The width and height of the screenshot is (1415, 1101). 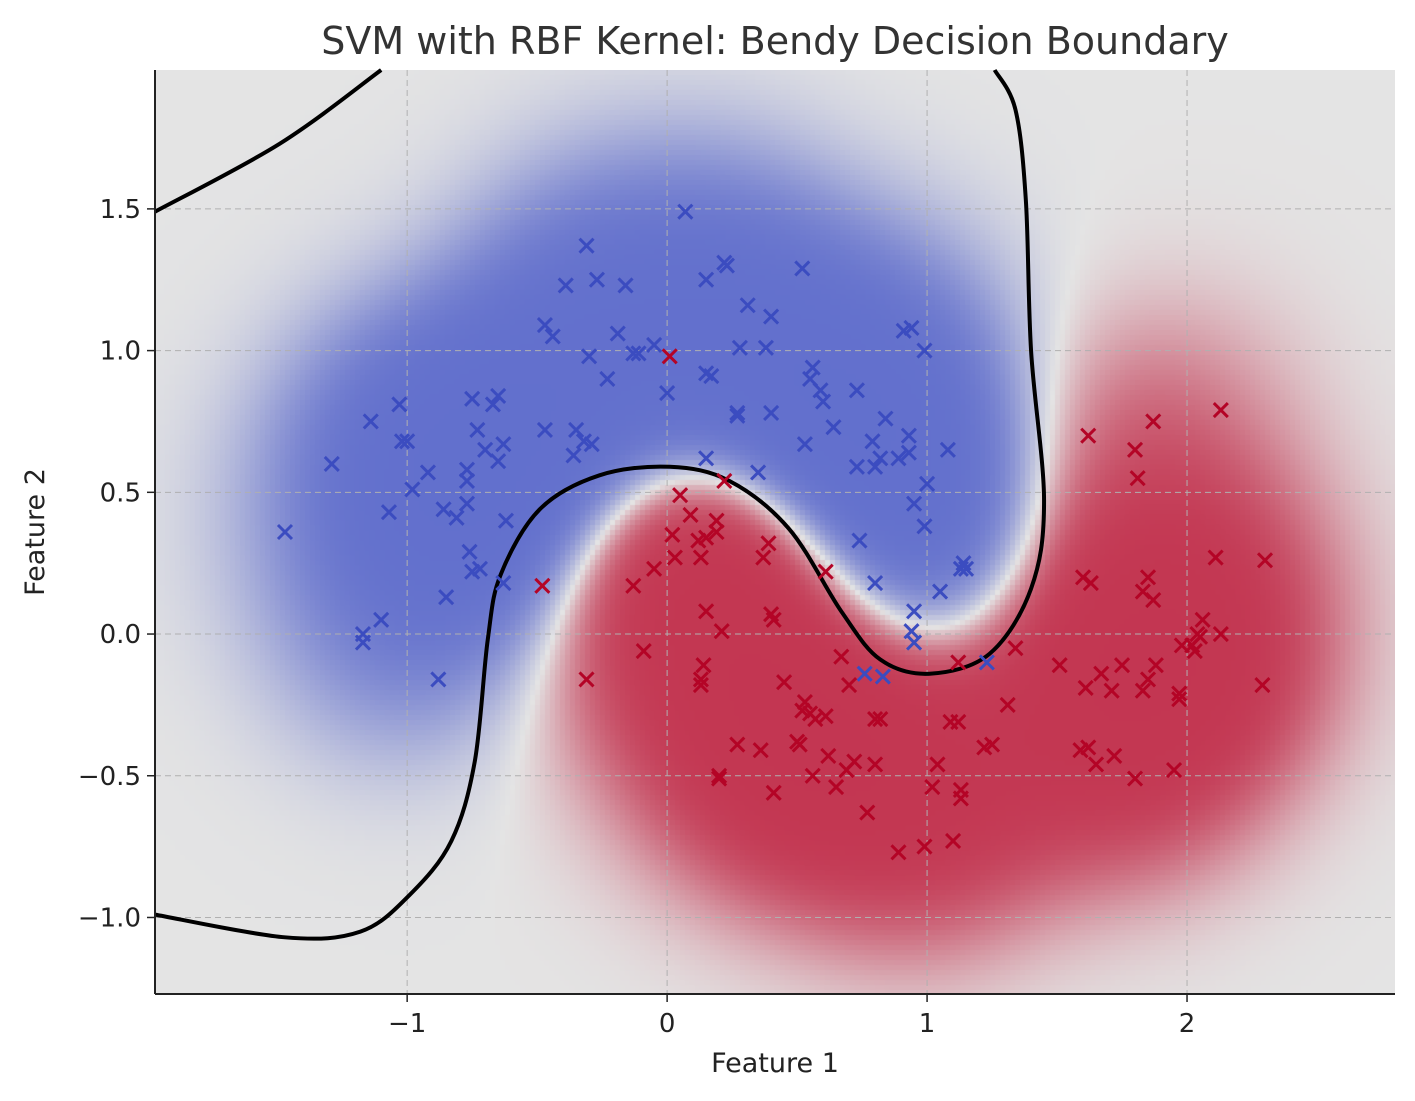 I want to click on x-tick-label: −1, so click(x=407, y=1024).